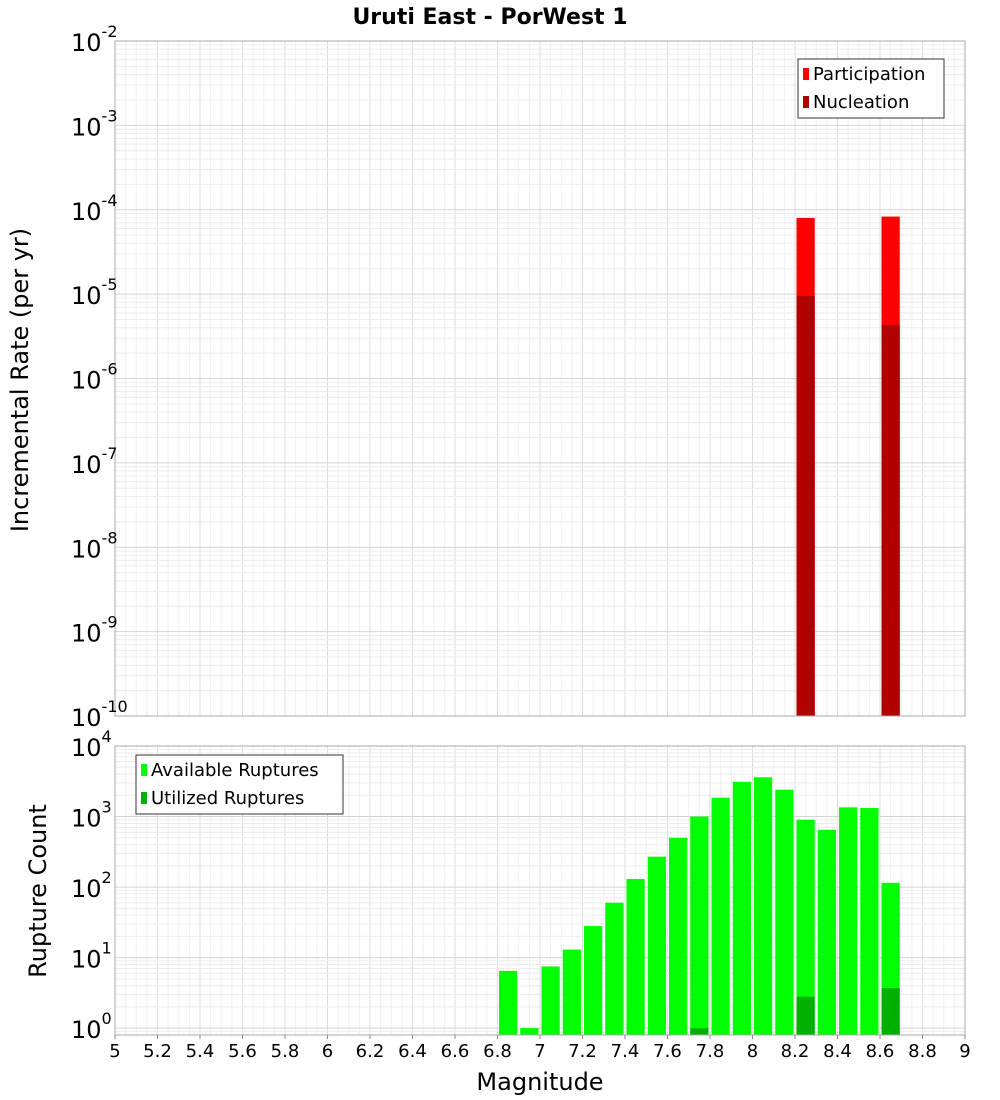 This screenshot has height=1100, width=1000. Describe the element at coordinates (964, 1051) in the screenshot. I see `x-tick-label: 9` at that location.